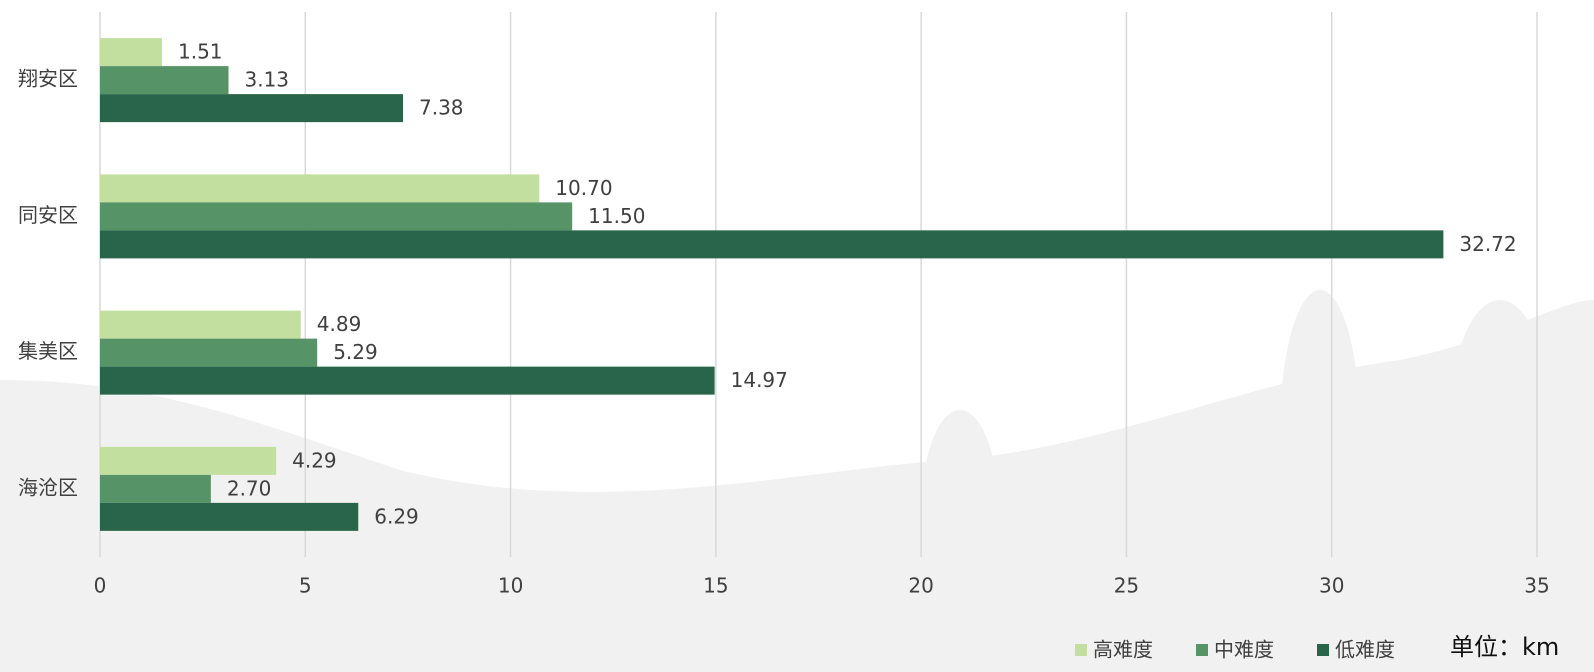  What do you see at coordinates (759, 380) in the screenshot?
I see `data-label: 14.97` at bounding box center [759, 380].